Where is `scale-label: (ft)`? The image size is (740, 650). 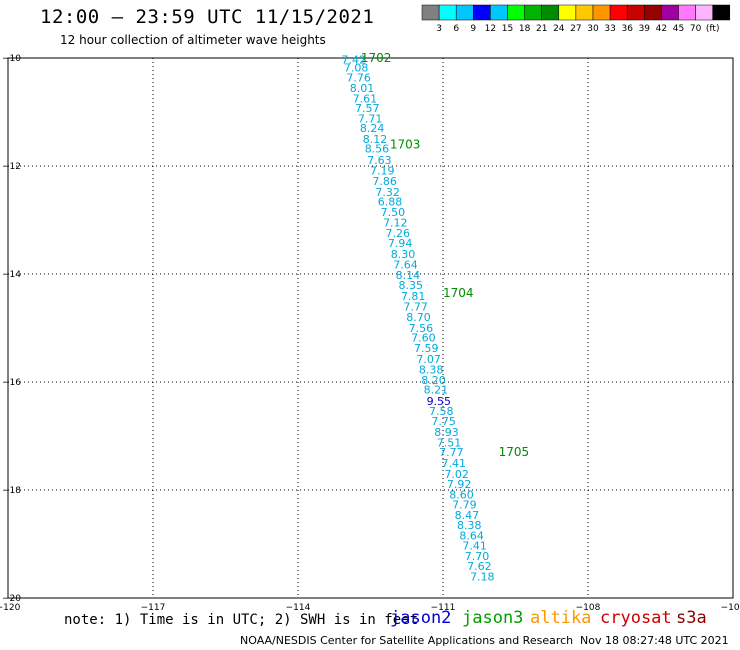 scale-label: (ft) is located at coordinates (713, 29).